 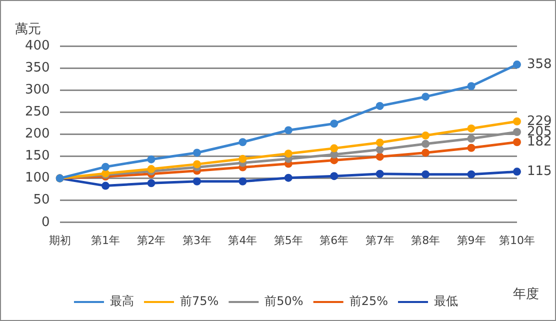 What do you see at coordinates (151, 240) in the screenshot?
I see `x-tick-label: 第2年` at bounding box center [151, 240].